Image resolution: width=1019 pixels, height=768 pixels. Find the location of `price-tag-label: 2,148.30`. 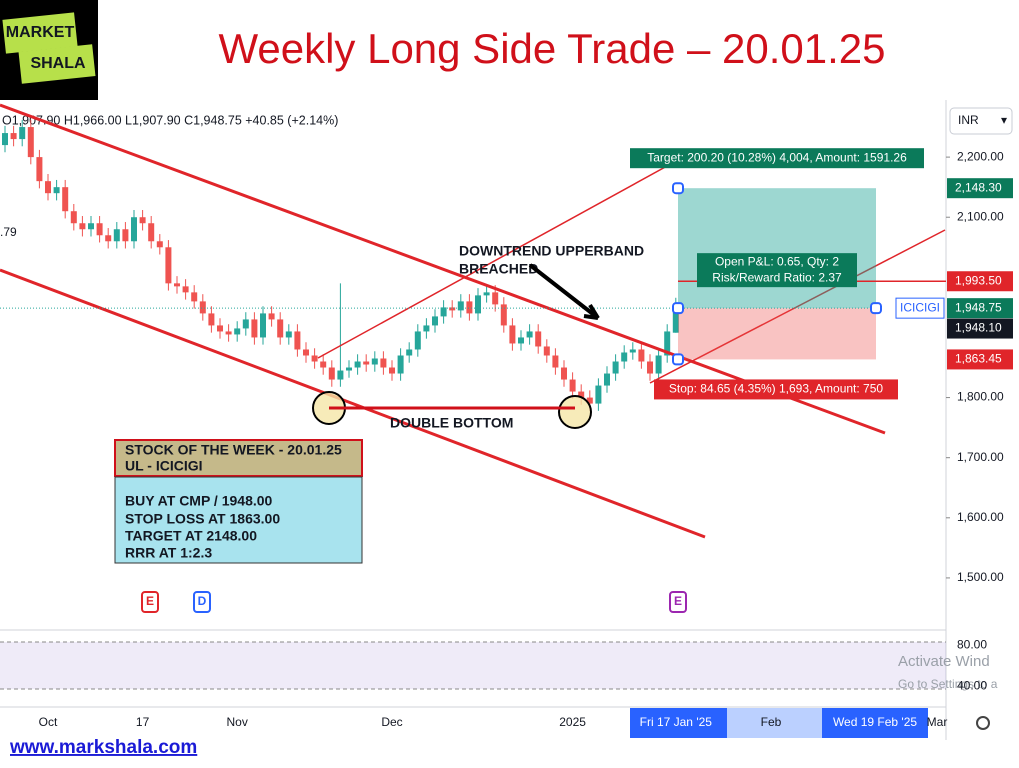

price-tag-label: 2,148.30 is located at coordinates (978, 187).